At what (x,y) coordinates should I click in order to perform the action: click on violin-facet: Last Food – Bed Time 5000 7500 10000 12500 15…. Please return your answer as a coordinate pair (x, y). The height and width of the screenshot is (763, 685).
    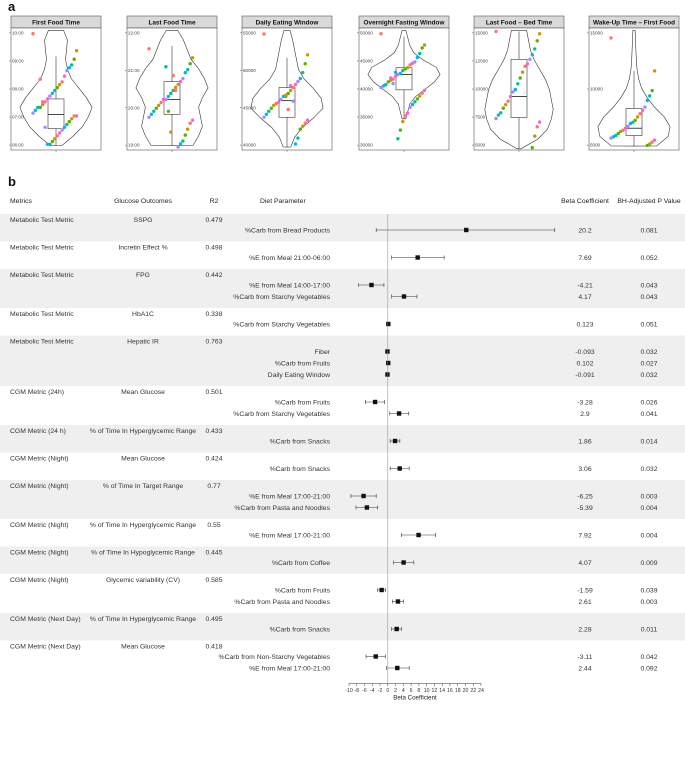
    Looking at the image, I should click on (518, 83).